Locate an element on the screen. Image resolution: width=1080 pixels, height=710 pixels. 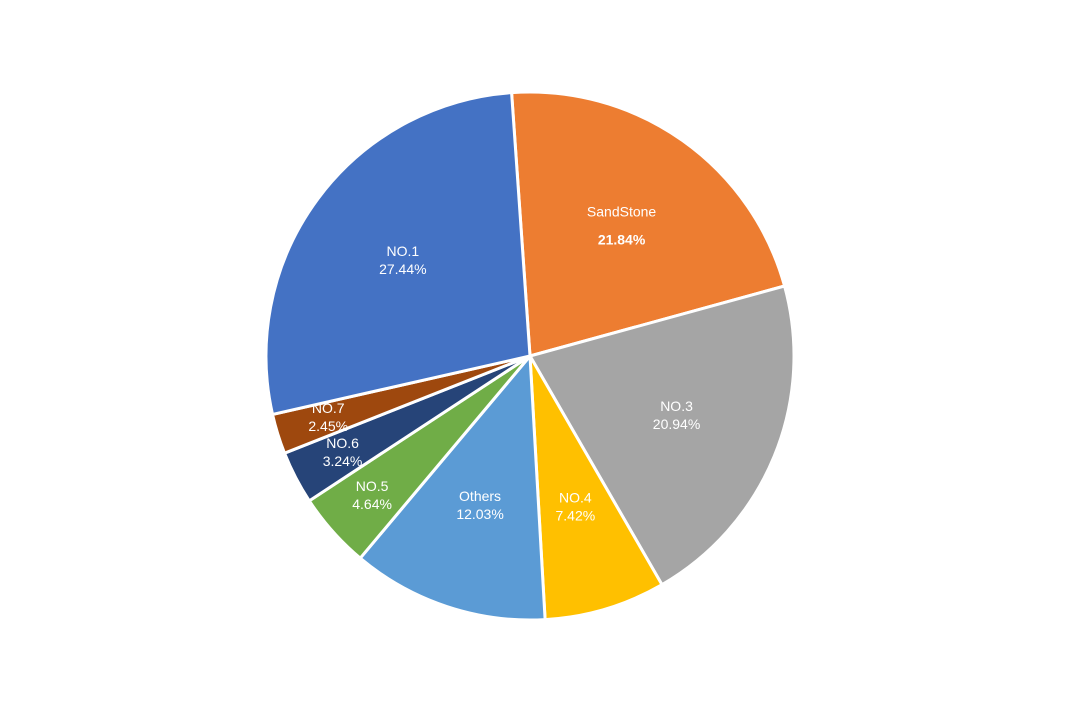
slice-value-label: 4.64% is located at coordinates (372, 504).